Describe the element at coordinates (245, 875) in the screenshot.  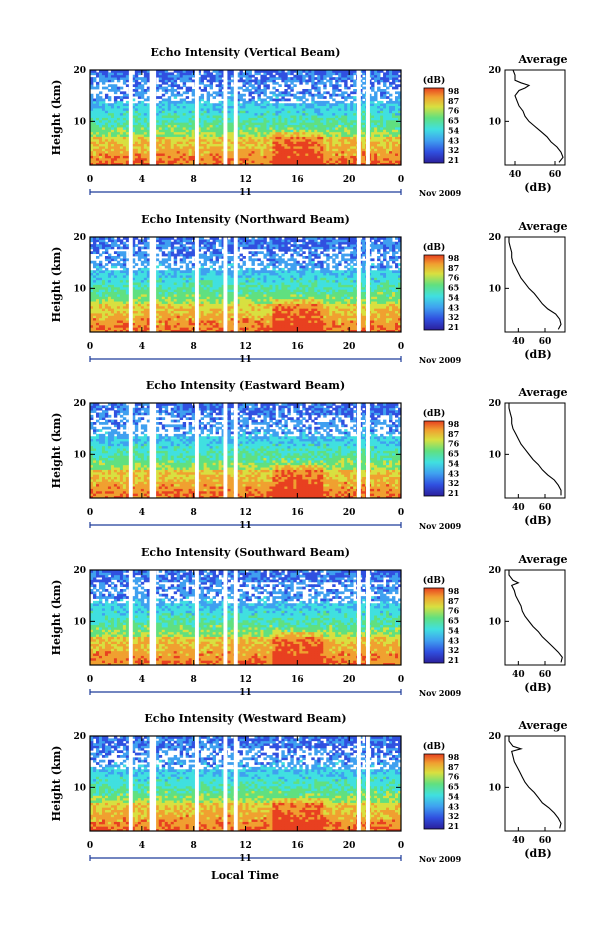
I see `x-axis-label: Local Time` at that location.